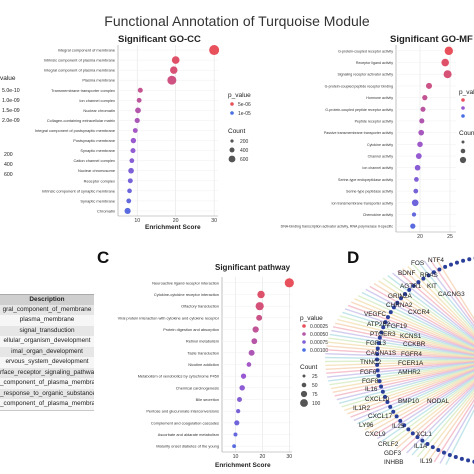 The height and width of the screenshot is (474, 474). What do you see at coordinates (94, 160) in the screenshot?
I see `category-label: Cation channel complex` at bounding box center [94, 160].